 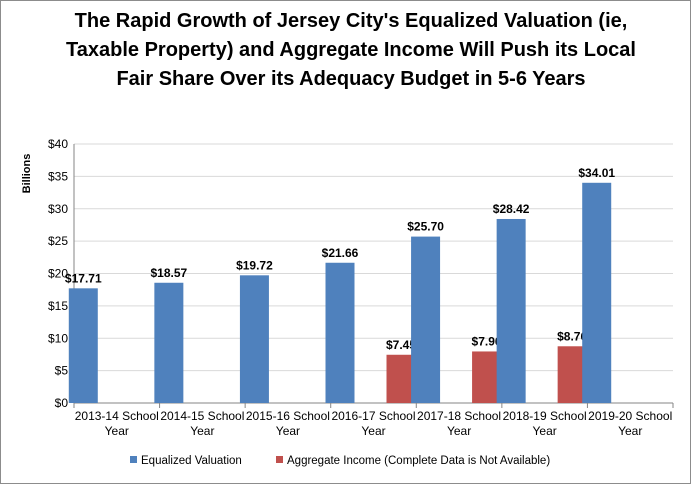 What do you see at coordinates (58, 338) in the screenshot?
I see `y-tick-label: $10` at bounding box center [58, 338].